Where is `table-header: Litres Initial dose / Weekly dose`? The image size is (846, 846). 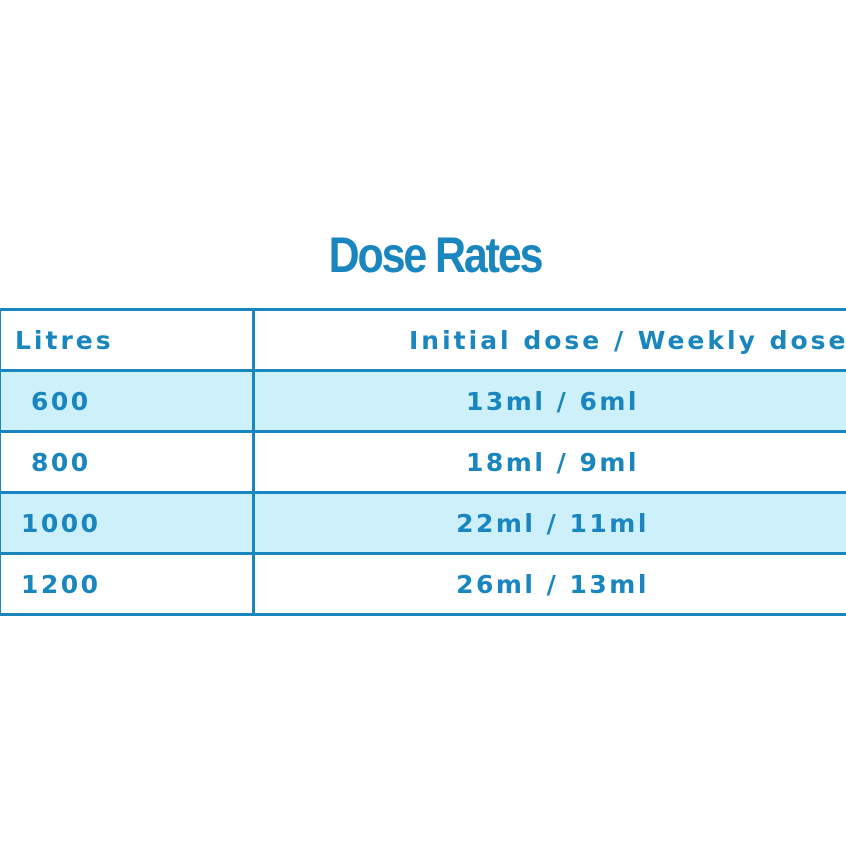
table-header: Litres Initial dose / Weekly dose is located at coordinates (423, 340).